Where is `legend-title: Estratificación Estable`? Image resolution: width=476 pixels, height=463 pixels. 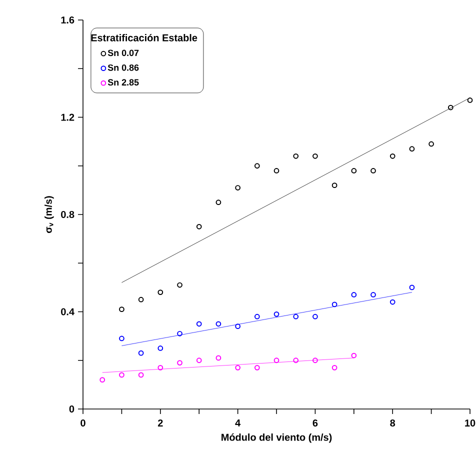 legend-title: Estratificación Estable is located at coordinates (144, 38).